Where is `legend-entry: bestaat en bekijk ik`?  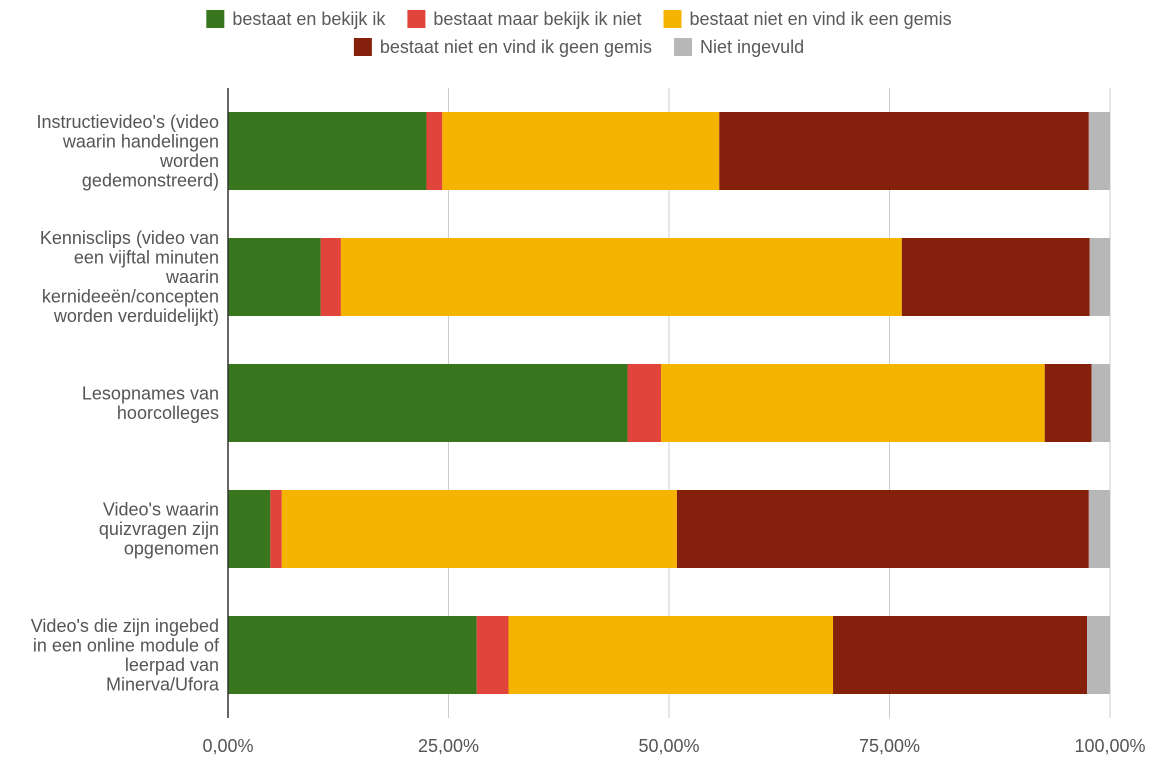
legend-entry: bestaat en bekijk ik is located at coordinates (309, 19).